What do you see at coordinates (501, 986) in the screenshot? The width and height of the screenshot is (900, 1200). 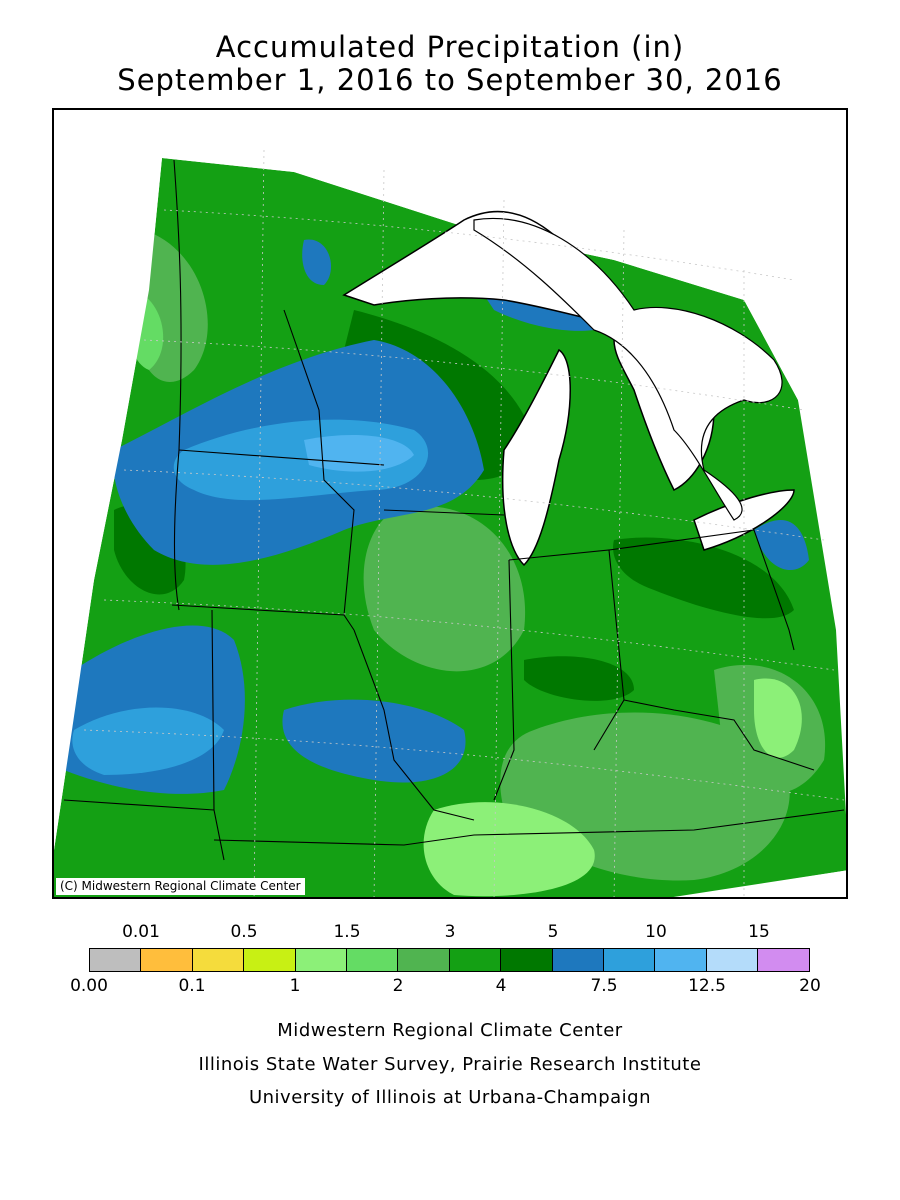 I see `legend-bottom-label: 4` at bounding box center [501, 986].